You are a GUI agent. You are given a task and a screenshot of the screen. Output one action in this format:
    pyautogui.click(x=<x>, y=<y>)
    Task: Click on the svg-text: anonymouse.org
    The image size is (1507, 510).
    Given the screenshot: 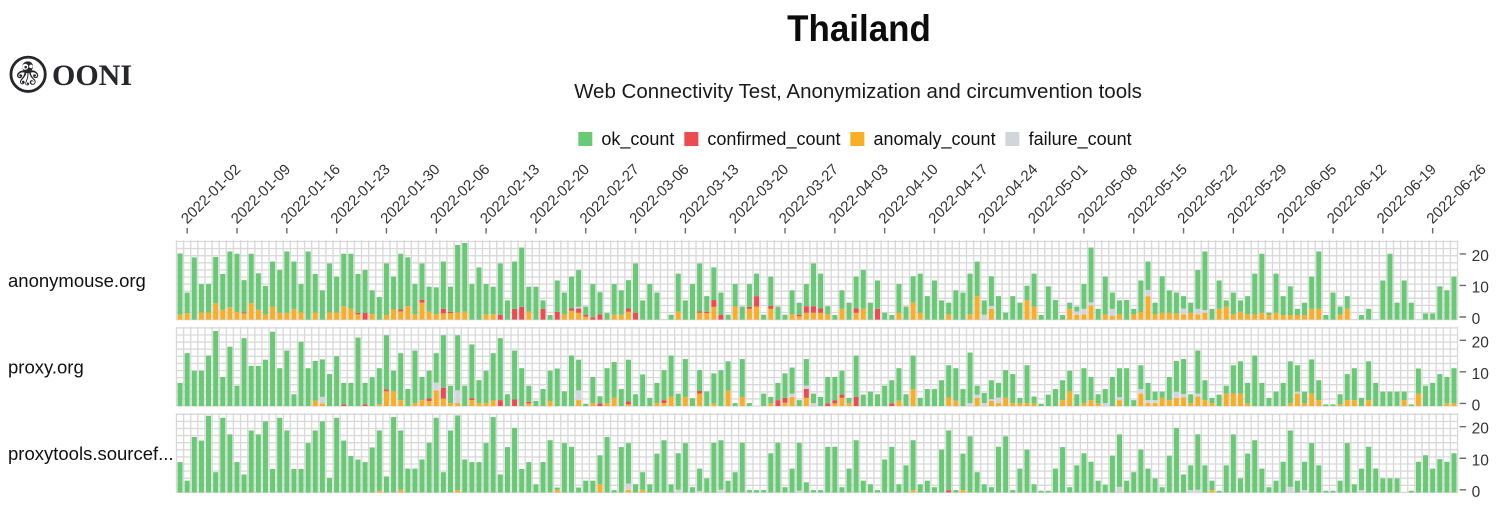 What is the action you would take?
    pyautogui.click(x=77, y=280)
    